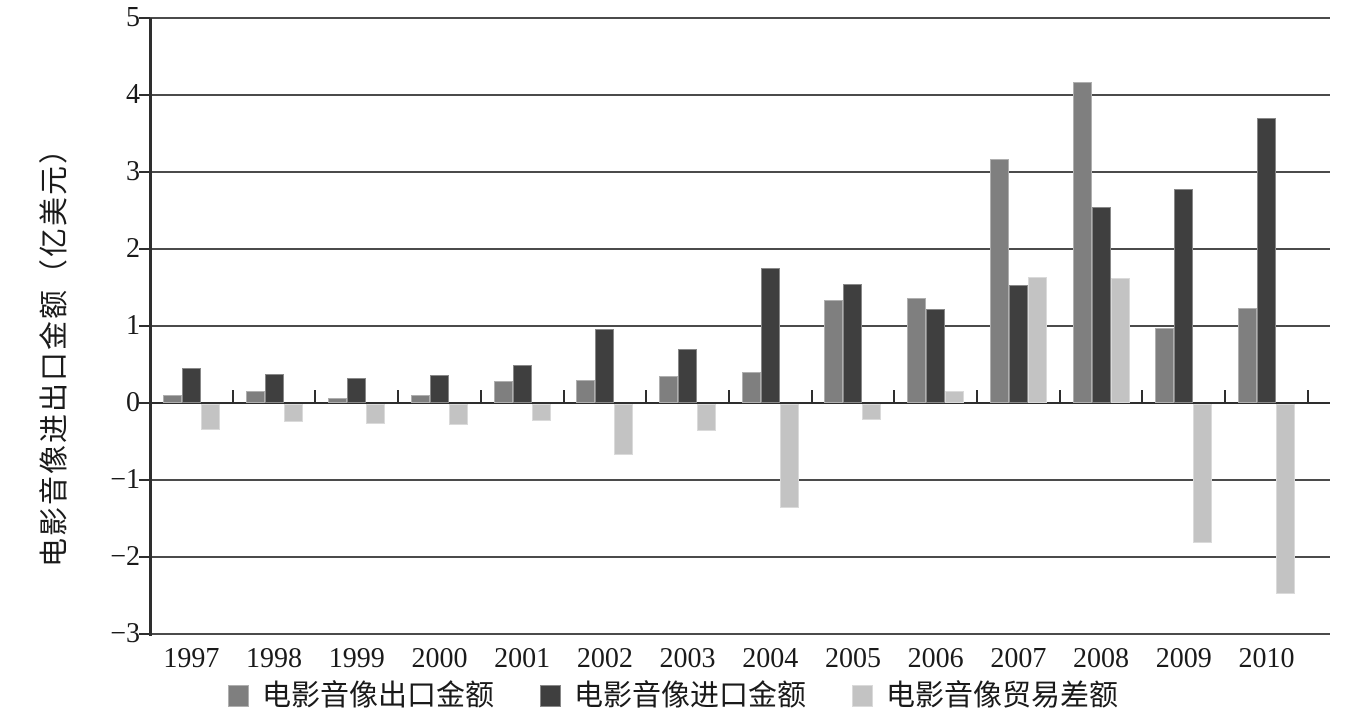  What do you see at coordinates (377, 695) in the screenshot?
I see `legend-label-export: 电影音像出口金额` at bounding box center [377, 695].